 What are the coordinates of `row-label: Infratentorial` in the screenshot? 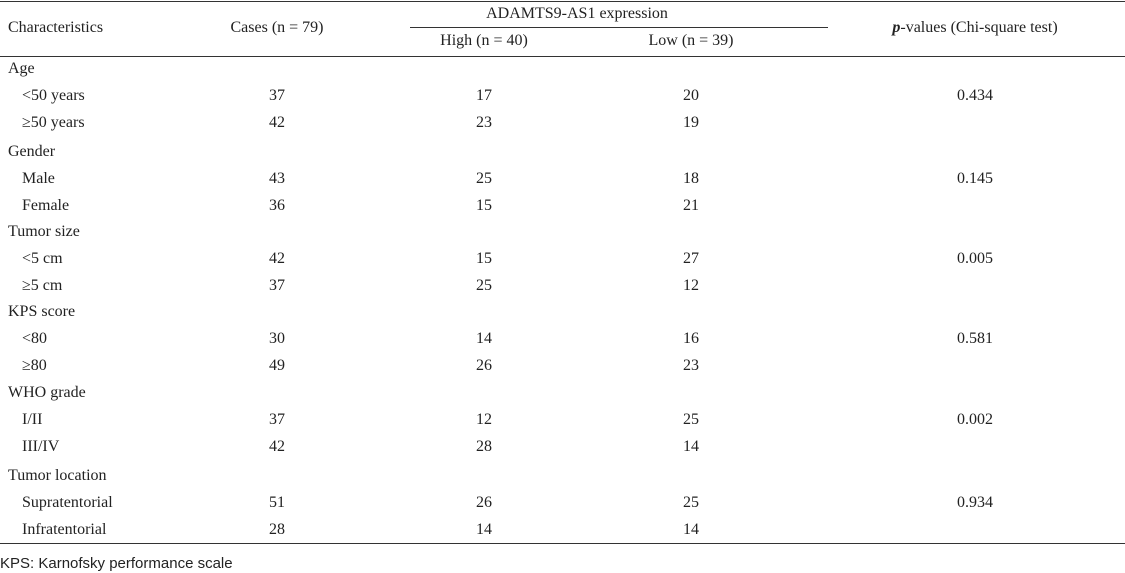 It's located at (64, 529).